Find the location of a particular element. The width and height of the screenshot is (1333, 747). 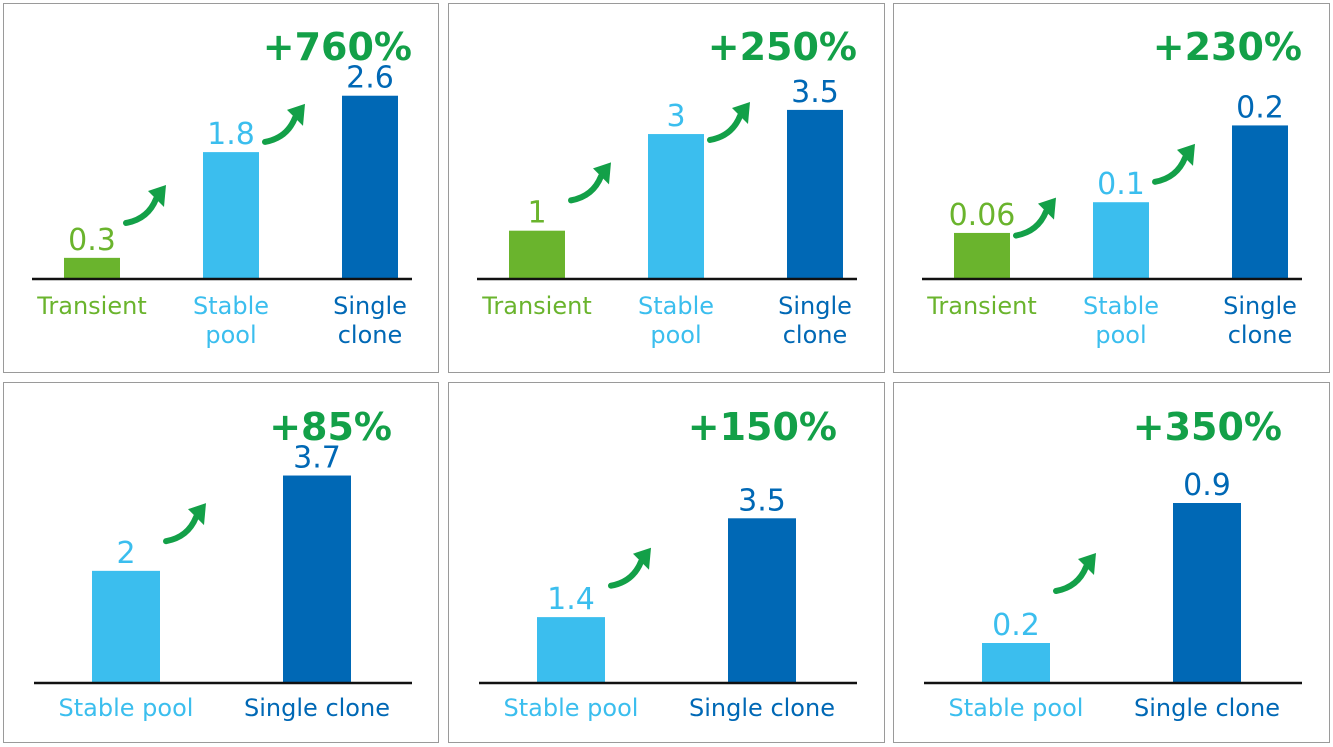

chart-svg-4: +85% 2 Stable pool 3.7 Single clone is located at coordinates (223, 563).